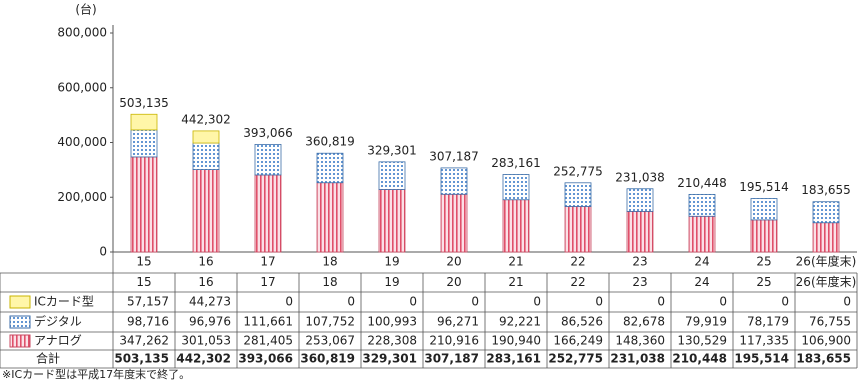 The height and width of the screenshot is (383, 863). Describe the element at coordinates (267, 262) in the screenshot. I see `x-tick-label: 17` at that location.